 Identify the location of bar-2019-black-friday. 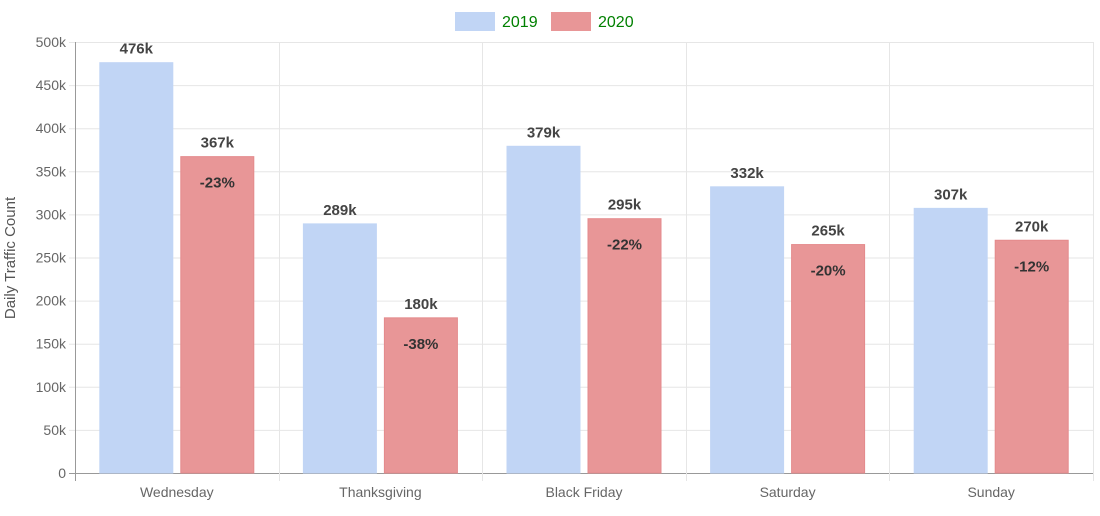
(543, 309).